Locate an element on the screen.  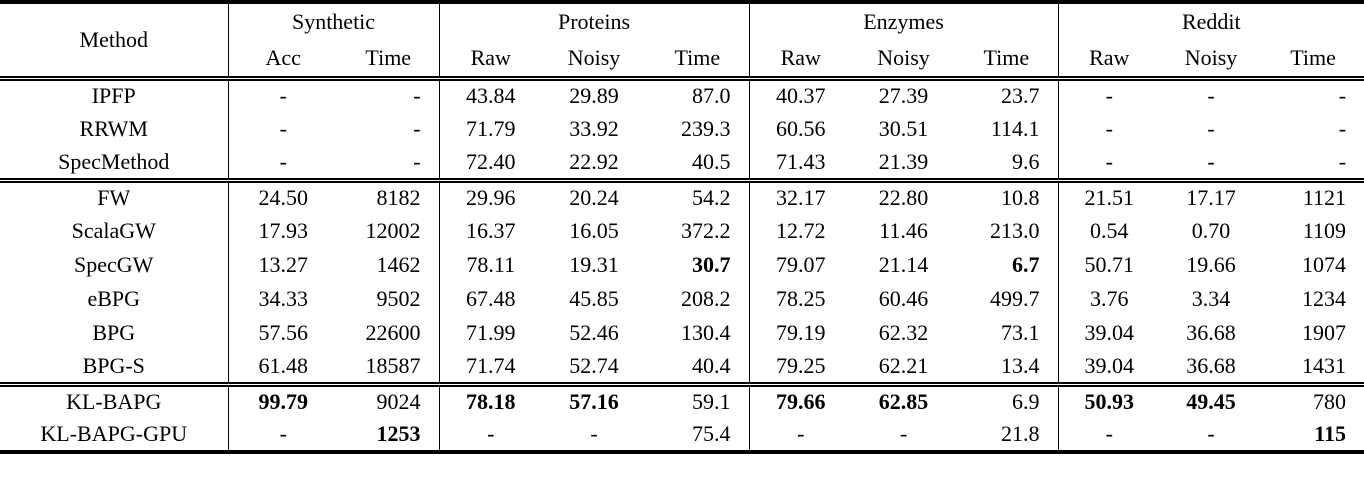
value-cell-prot-noisy: 20.24 is located at coordinates (594, 198).